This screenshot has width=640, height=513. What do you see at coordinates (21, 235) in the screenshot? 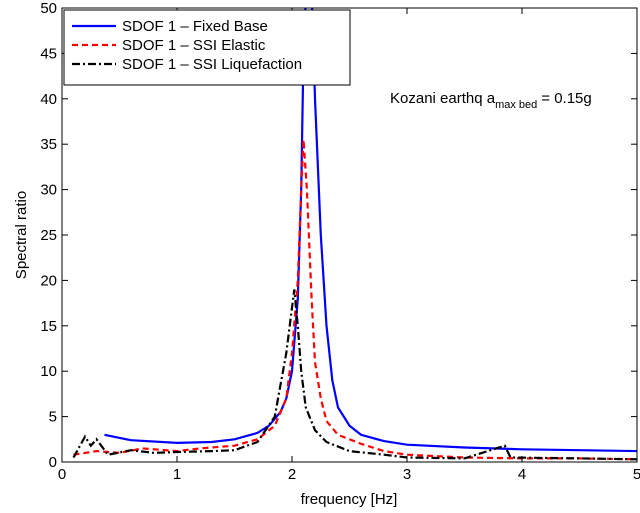
I see `y-axis-label: Spectral ratio` at bounding box center [21, 235].